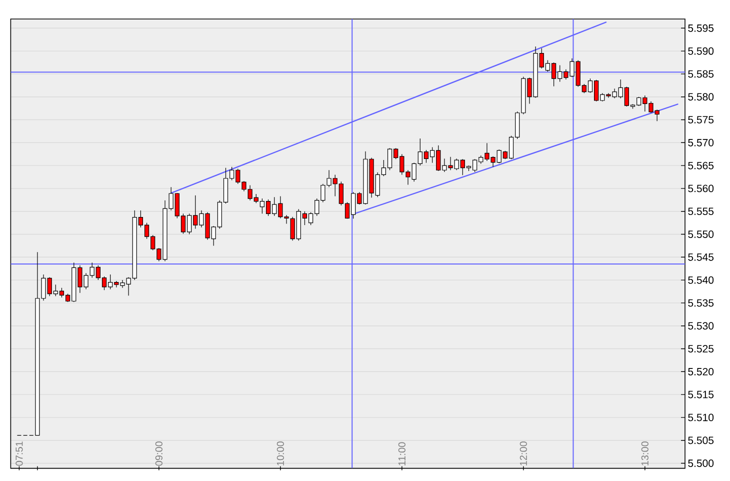 This screenshot has width=730, height=481. Describe the element at coordinates (701, 372) in the screenshot. I see `y-tick-label: 5.520` at that location.